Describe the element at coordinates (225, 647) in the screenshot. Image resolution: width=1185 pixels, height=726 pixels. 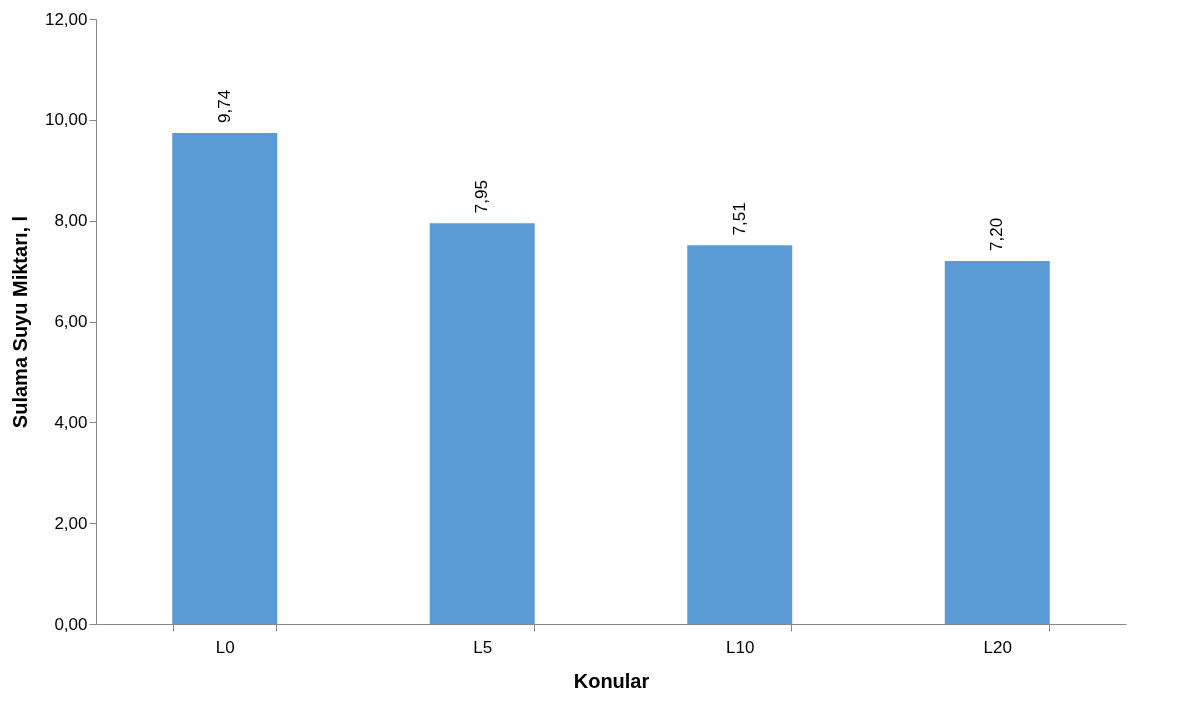
I see `x-tick-label: L0` at that location.